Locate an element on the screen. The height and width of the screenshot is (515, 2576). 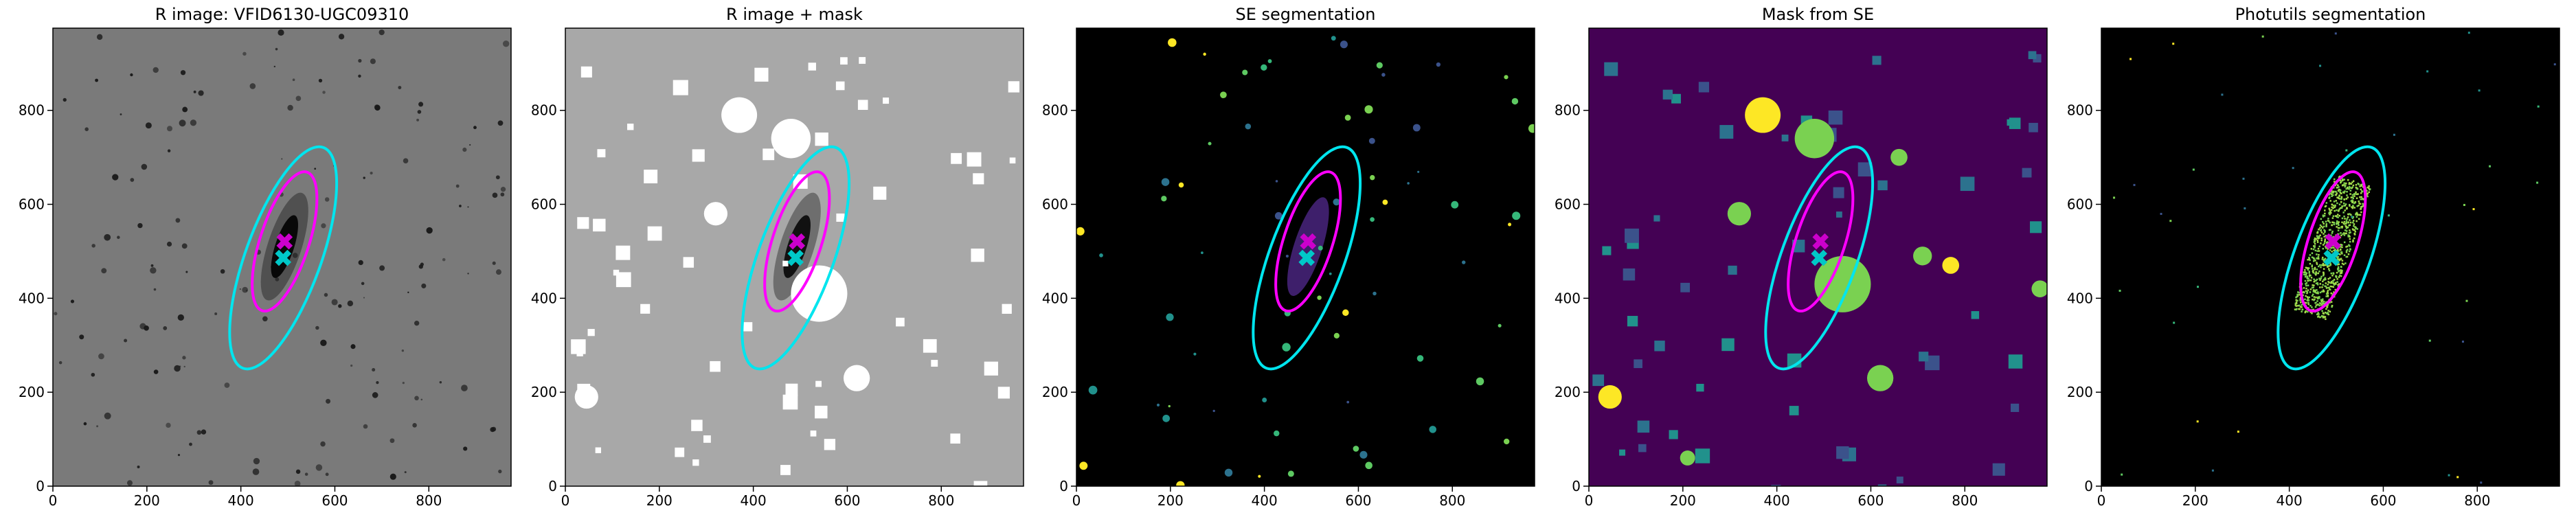
aperture-ellipse is located at coordinates (797, 241).